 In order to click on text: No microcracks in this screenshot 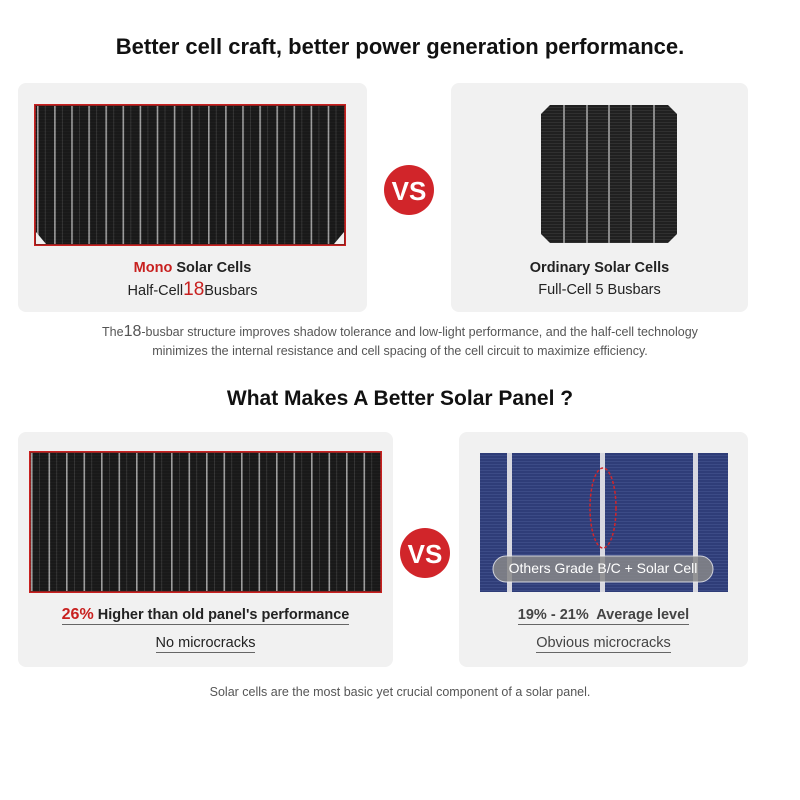, I will do `click(205, 644)`.